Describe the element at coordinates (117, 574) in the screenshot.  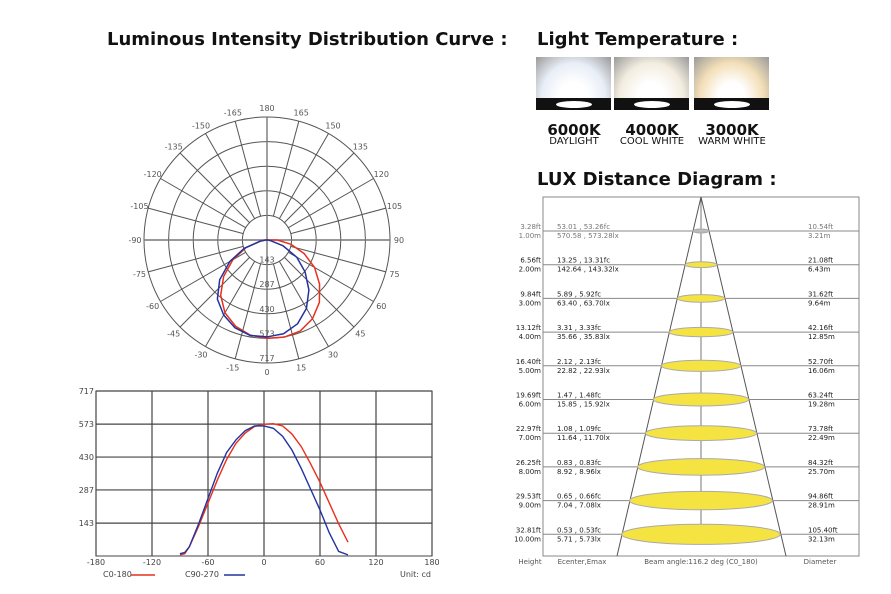
I see `legend-label: C0-180` at that location.